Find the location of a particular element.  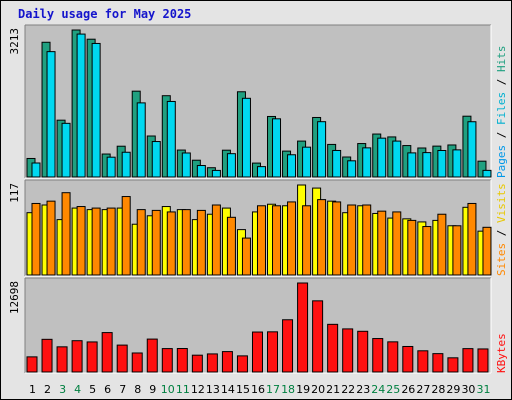

x-tick-label-22: 22 is located at coordinates (348, 389).